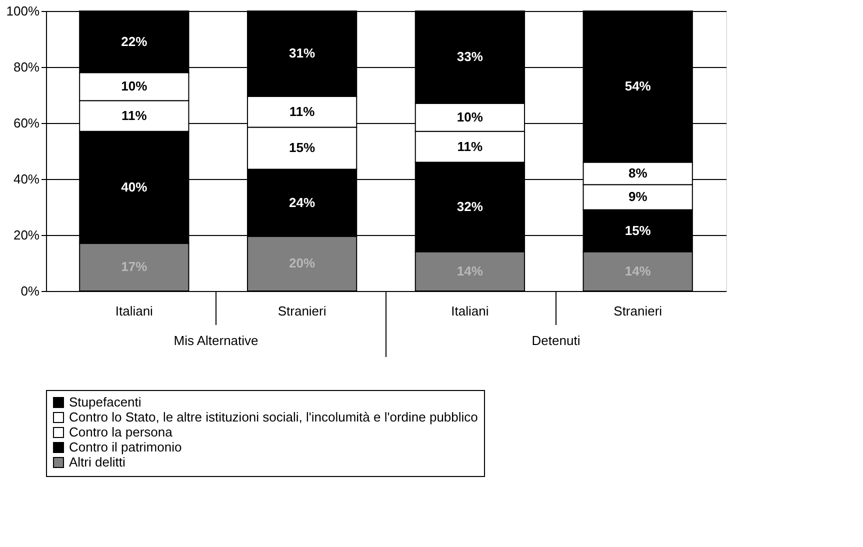 The height and width of the screenshot is (547, 863). Describe the element at coordinates (134, 186) in the screenshot. I see `data-label: 40%` at that location.